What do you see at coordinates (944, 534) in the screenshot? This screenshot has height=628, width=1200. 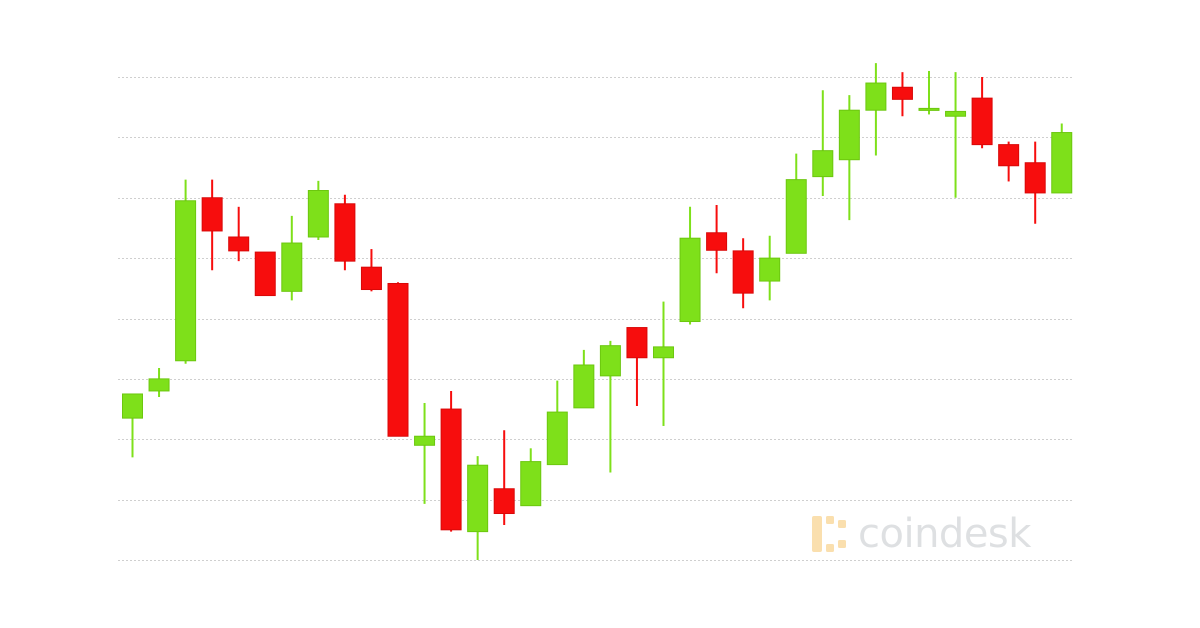 I see `watermark-text: coindesk` at bounding box center [944, 534].